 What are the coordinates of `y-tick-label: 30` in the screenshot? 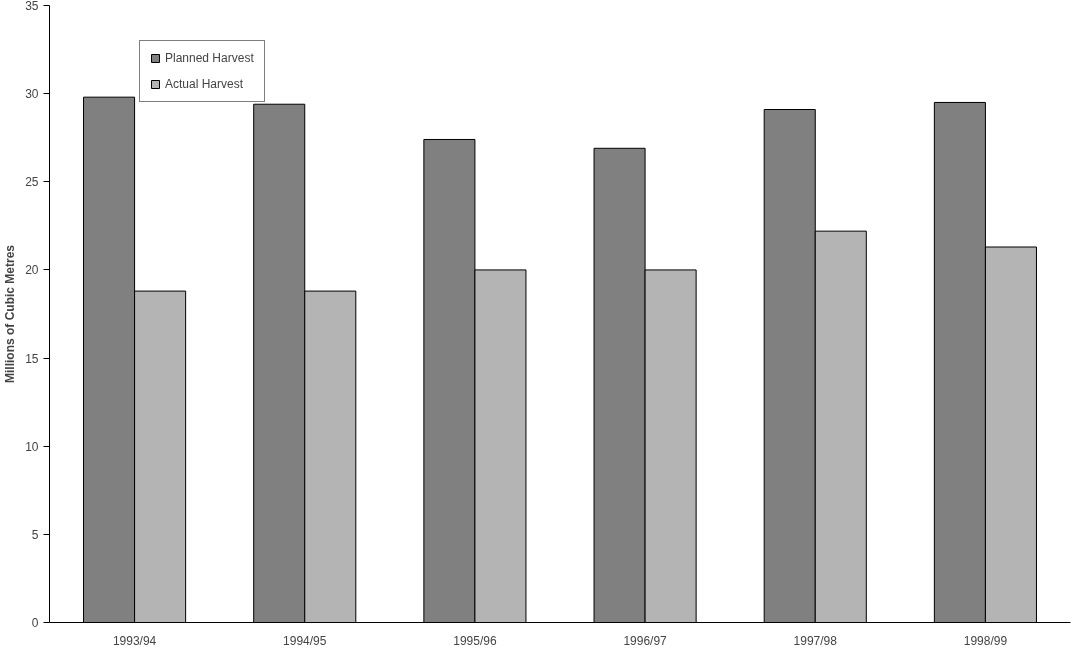 It's located at (32, 94).